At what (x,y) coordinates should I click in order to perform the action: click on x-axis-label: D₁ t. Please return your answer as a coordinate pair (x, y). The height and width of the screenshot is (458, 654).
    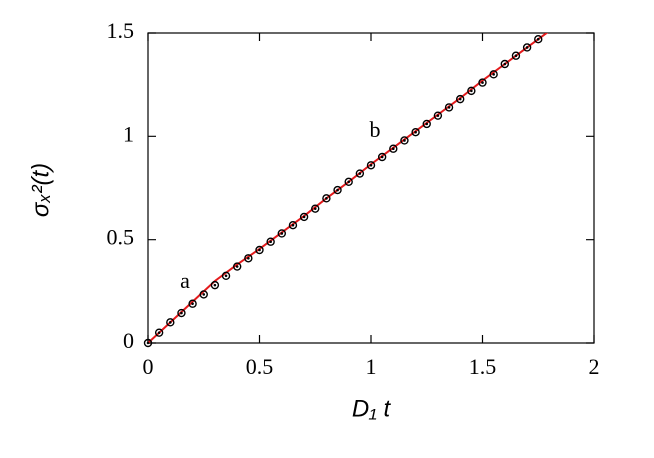
    Looking at the image, I should click on (372, 408).